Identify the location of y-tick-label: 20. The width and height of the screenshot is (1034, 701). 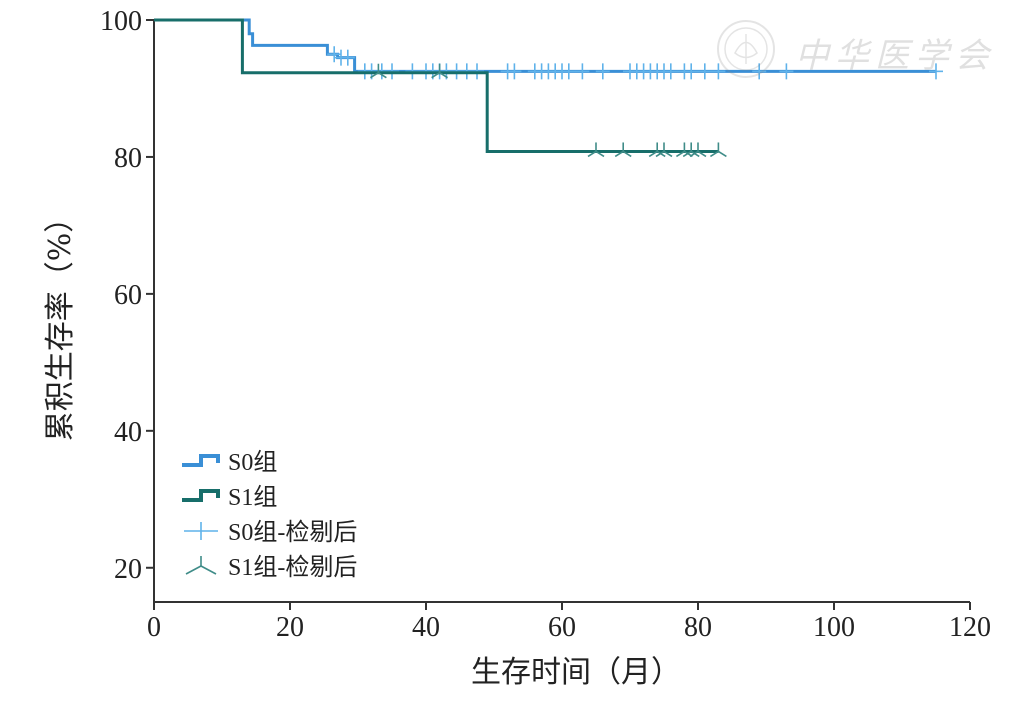
(128, 569).